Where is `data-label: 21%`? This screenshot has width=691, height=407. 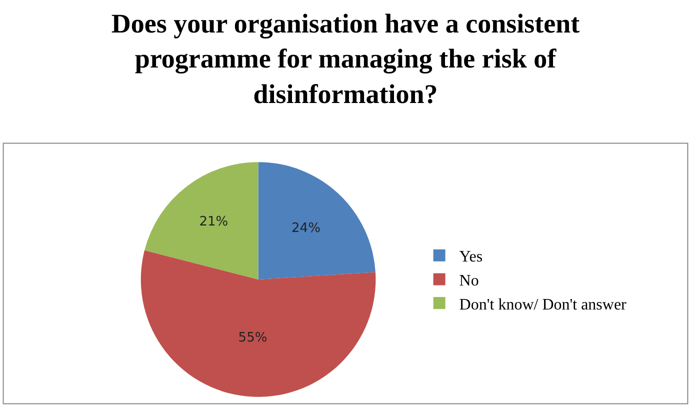 data-label: 21% is located at coordinates (213, 222).